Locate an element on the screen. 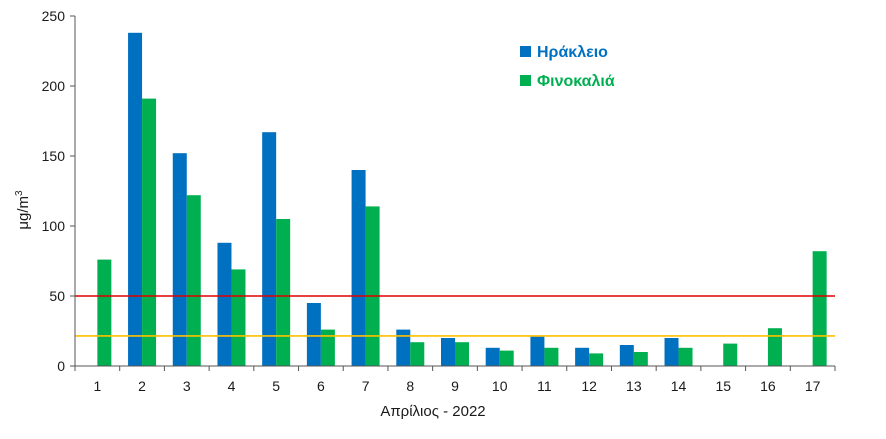 The image size is (886, 439). legend-swatch-heraklion is located at coordinates (525, 51).